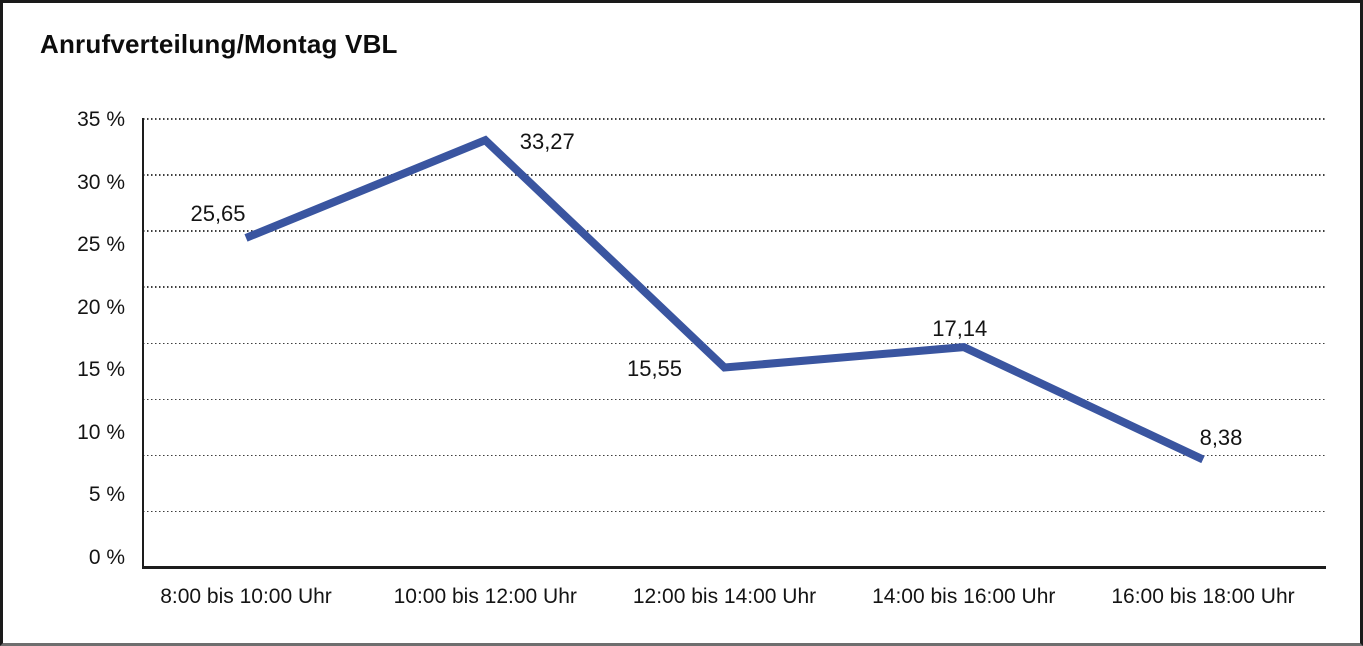 Image resolution: width=1363 pixels, height=646 pixels. What do you see at coordinates (101, 119) in the screenshot?
I see `y-tick-label: 35 %` at bounding box center [101, 119].